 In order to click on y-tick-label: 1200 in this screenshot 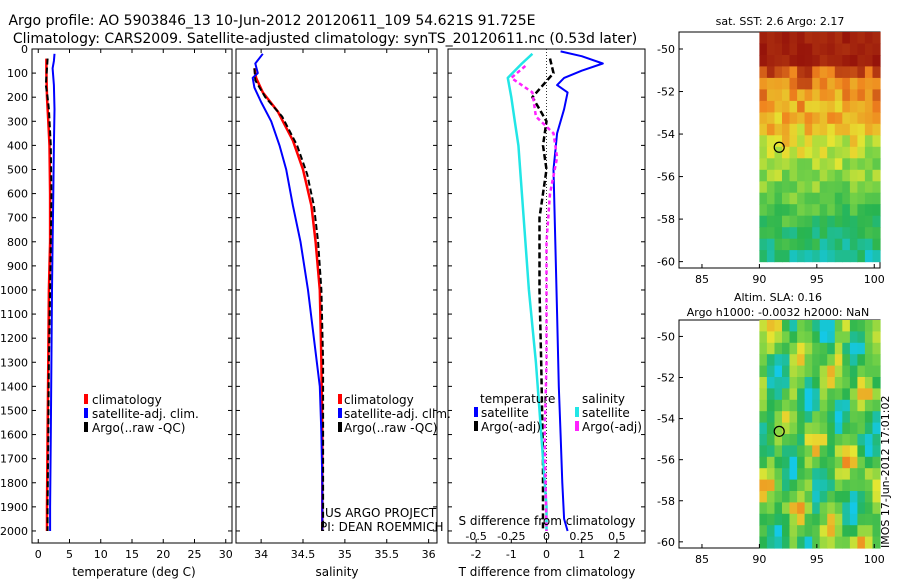, I will do `click(14, 338)`.